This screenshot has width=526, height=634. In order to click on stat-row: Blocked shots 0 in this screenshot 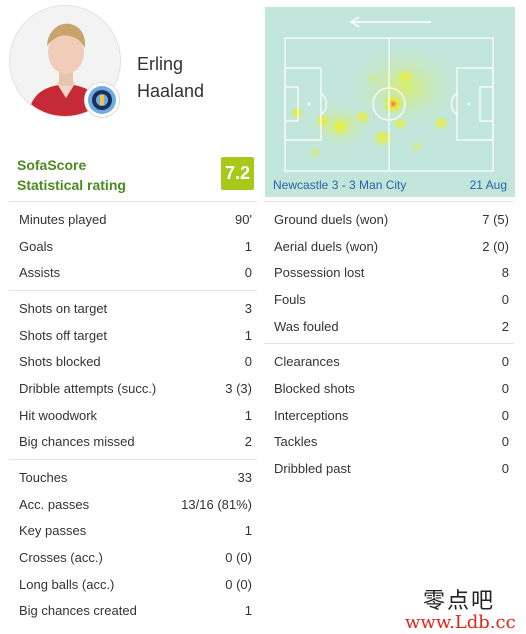, I will do `click(389, 388)`.